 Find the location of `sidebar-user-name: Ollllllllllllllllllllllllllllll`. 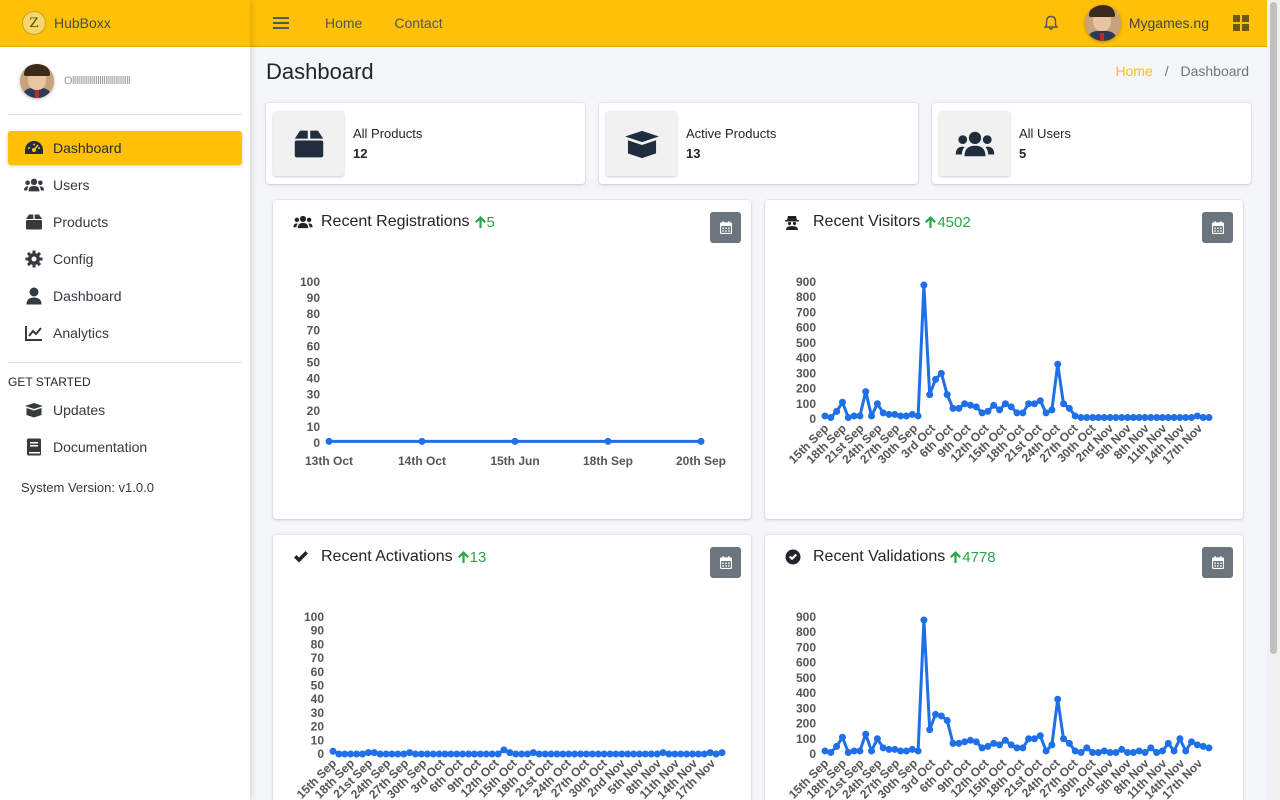

sidebar-user-name: Ollllllllllllllllllllllllllllll is located at coordinates (97, 80).